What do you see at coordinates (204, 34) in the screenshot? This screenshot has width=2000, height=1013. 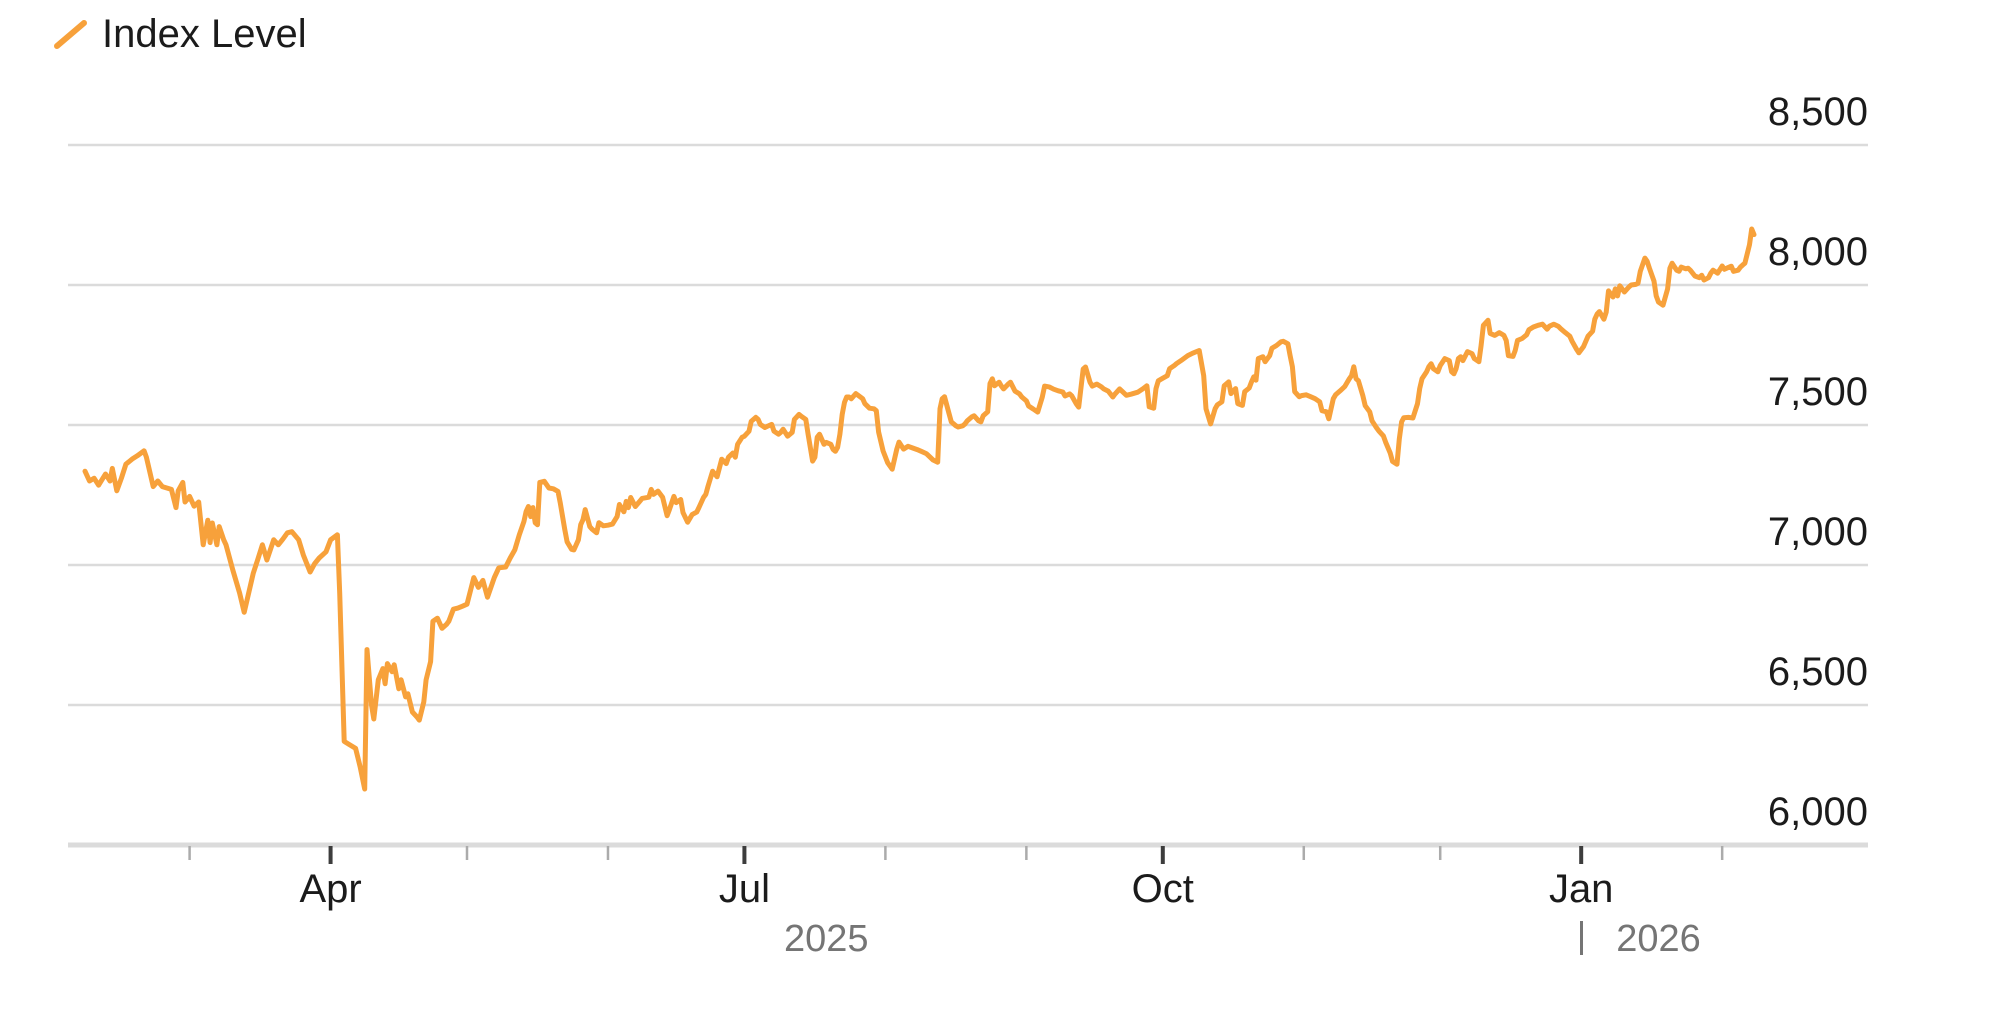 I see `legend-label: Index Level` at bounding box center [204, 34].